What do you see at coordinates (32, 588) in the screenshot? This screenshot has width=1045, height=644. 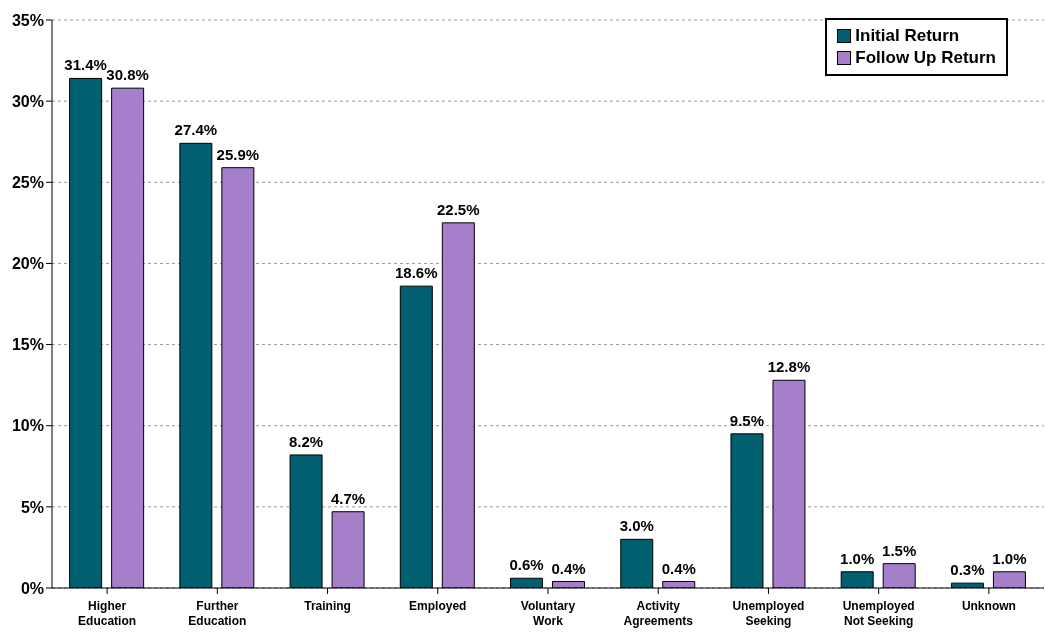 I see `y-tick-label: 0%` at bounding box center [32, 588].